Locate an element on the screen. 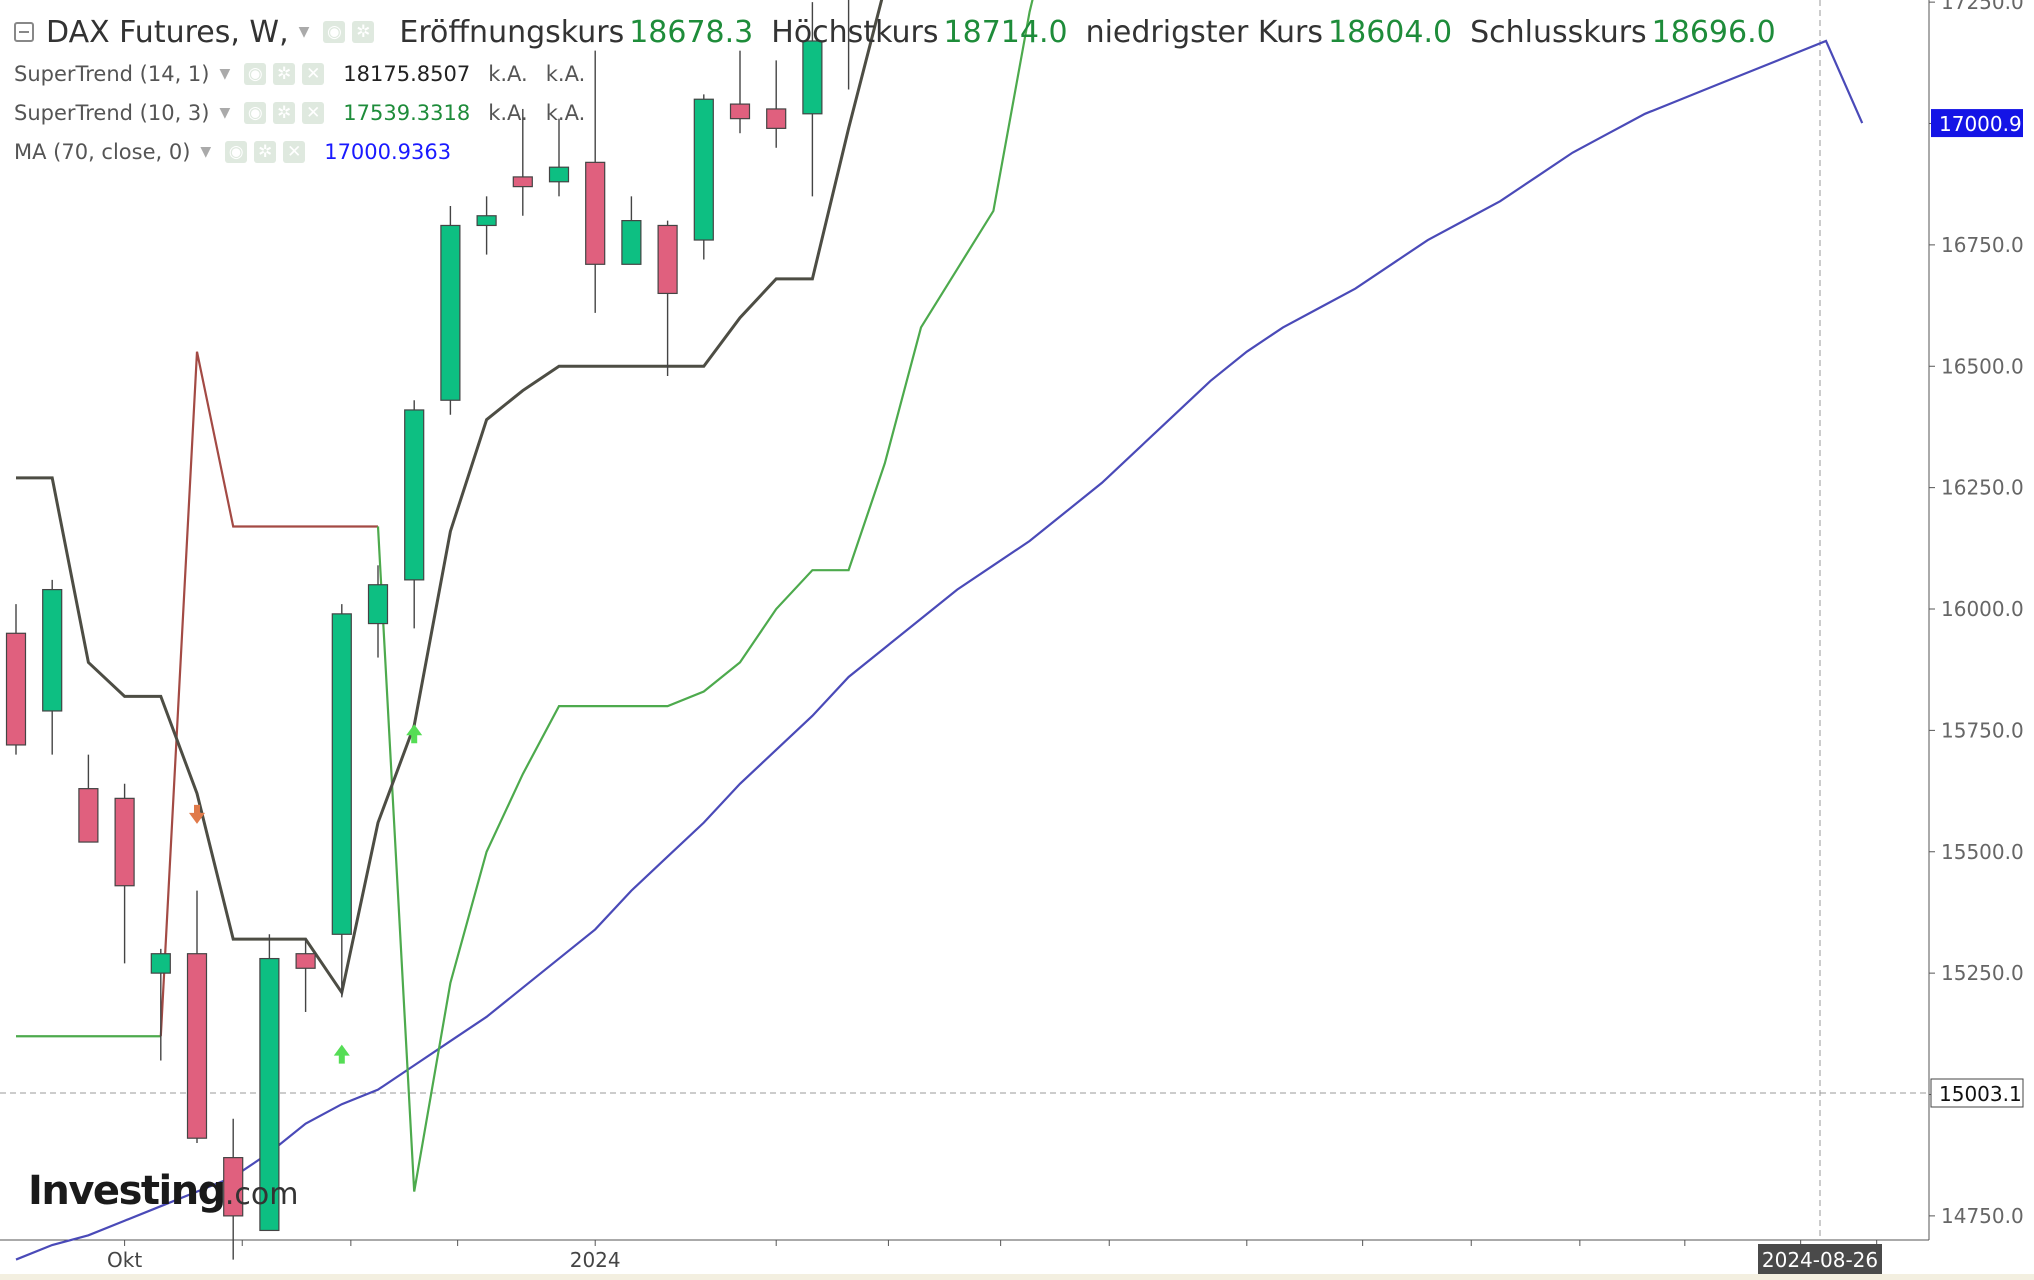  indicator-name: SuperTrend (14, 1) is located at coordinates (112, 73).